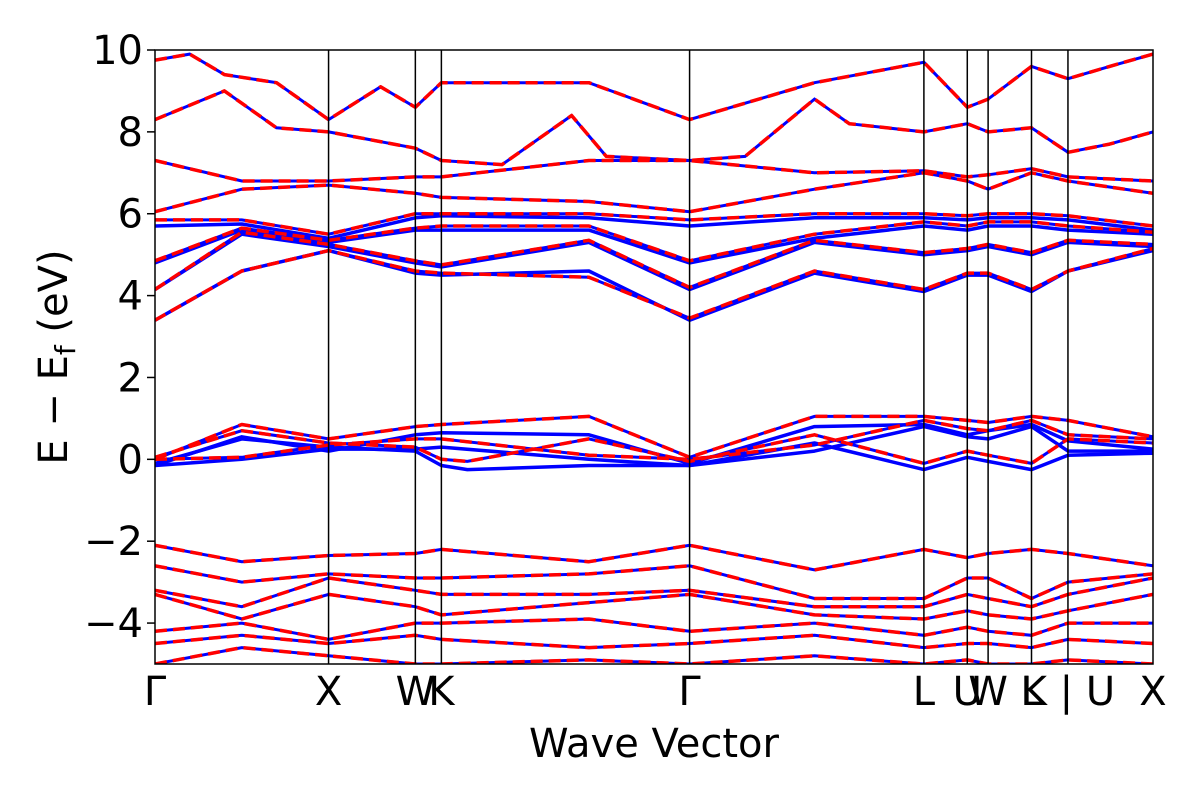  I want to click on y-tick-label-1: −2, so click(113, 542).